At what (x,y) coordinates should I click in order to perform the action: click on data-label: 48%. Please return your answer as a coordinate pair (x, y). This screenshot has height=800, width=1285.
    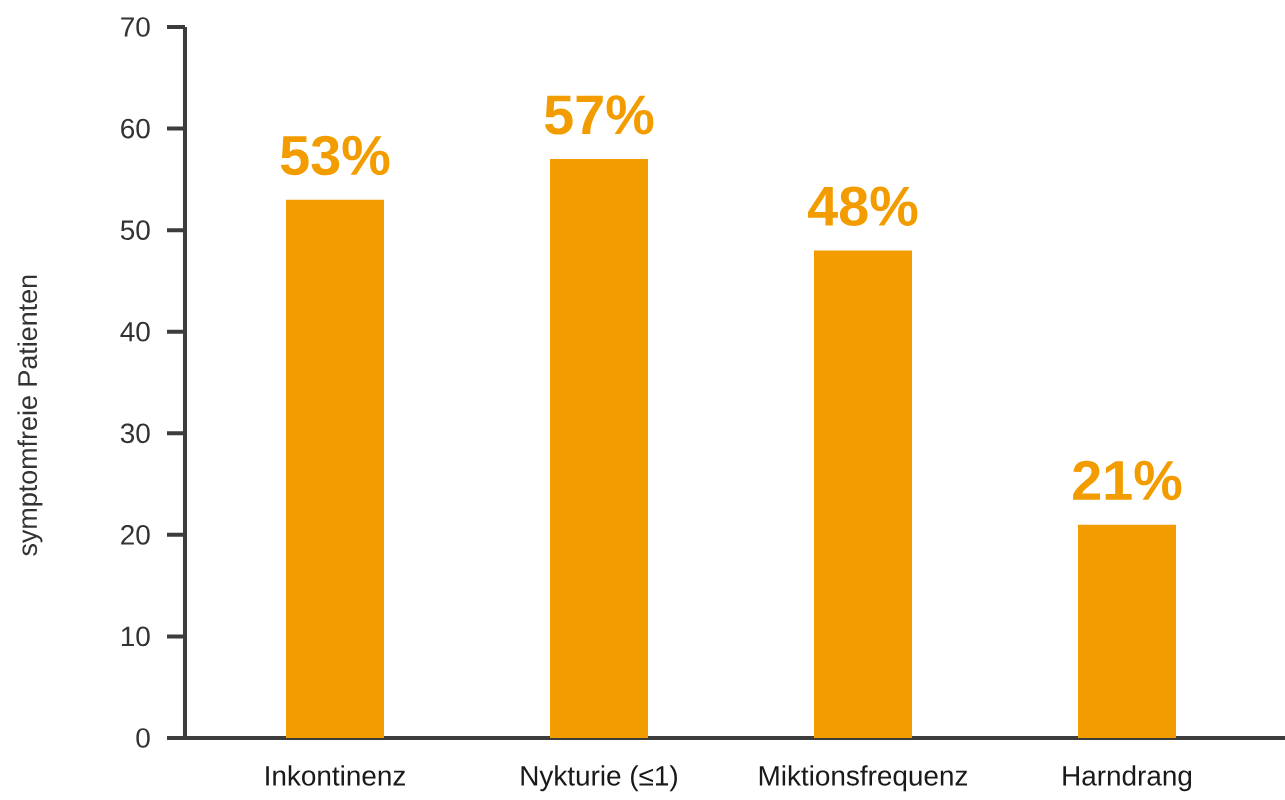
    Looking at the image, I should click on (863, 206).